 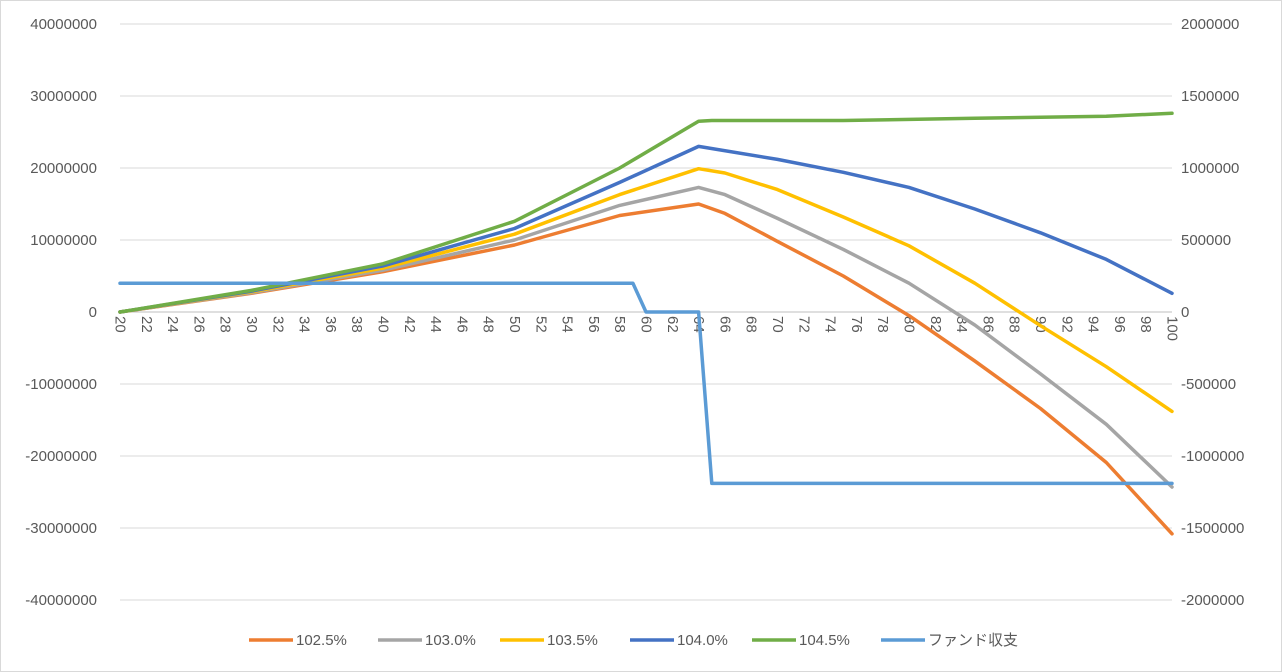 What do you see at coordinates (633, 640) in the screenshot?
I see `legend: 102.5% 103.0% 103.5% 104.0% 104.5% ファンド収支` at bounding box center [633, 640].